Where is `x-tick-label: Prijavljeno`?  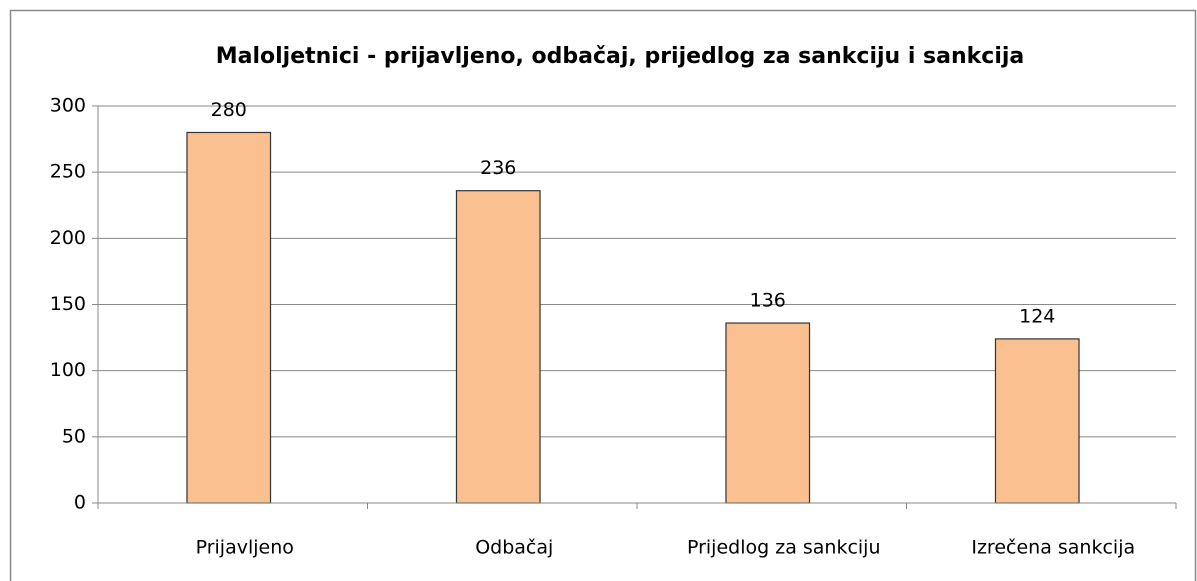
x-tick-label: Prijavljeno is located at coordinates (245, 548).